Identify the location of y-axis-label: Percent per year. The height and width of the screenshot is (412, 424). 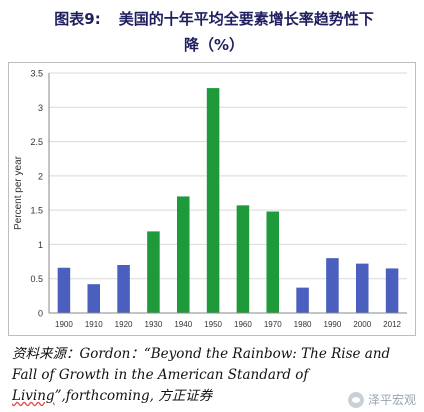
(18, 192).